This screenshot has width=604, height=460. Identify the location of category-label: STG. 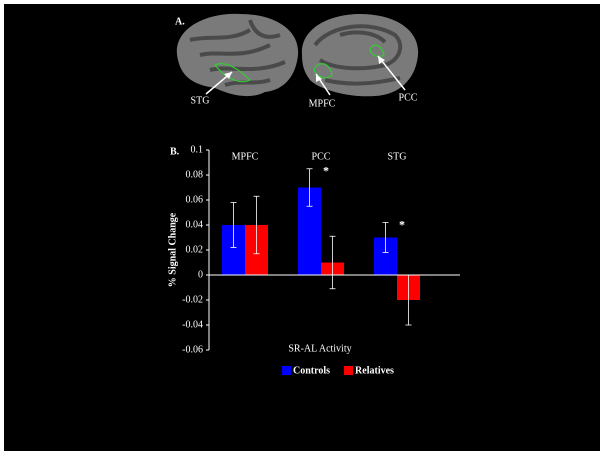
(397, 156).